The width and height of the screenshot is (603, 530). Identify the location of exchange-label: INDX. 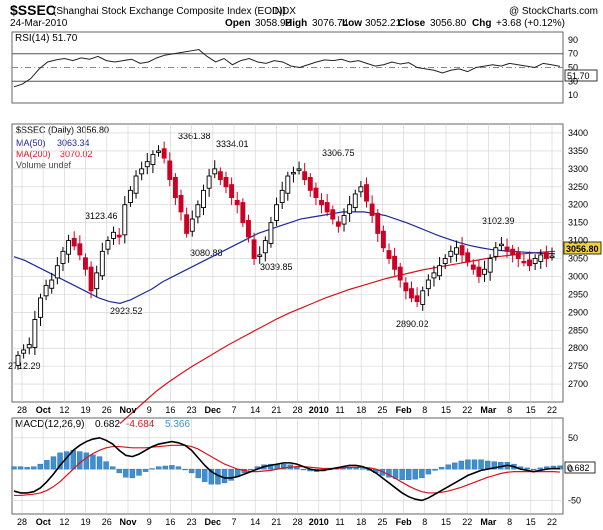
(284, 11).